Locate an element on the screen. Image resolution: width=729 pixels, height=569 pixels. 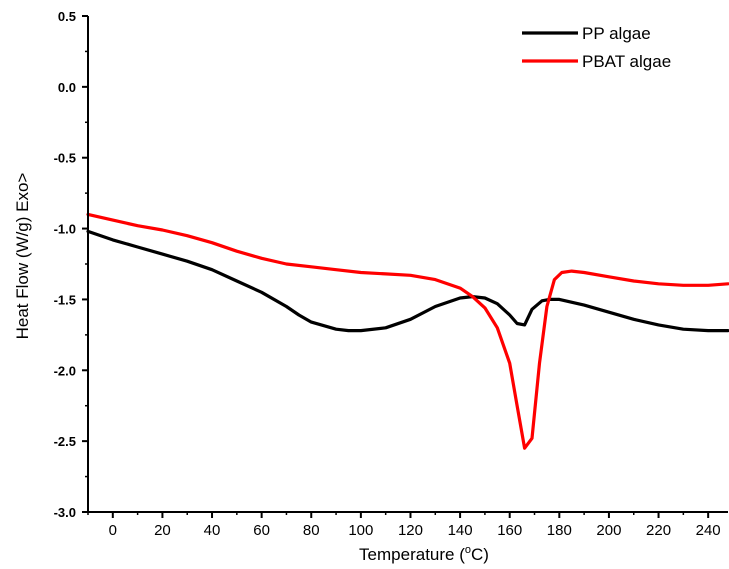
x-tick-label: 60 is located at coordinates (261, 530).